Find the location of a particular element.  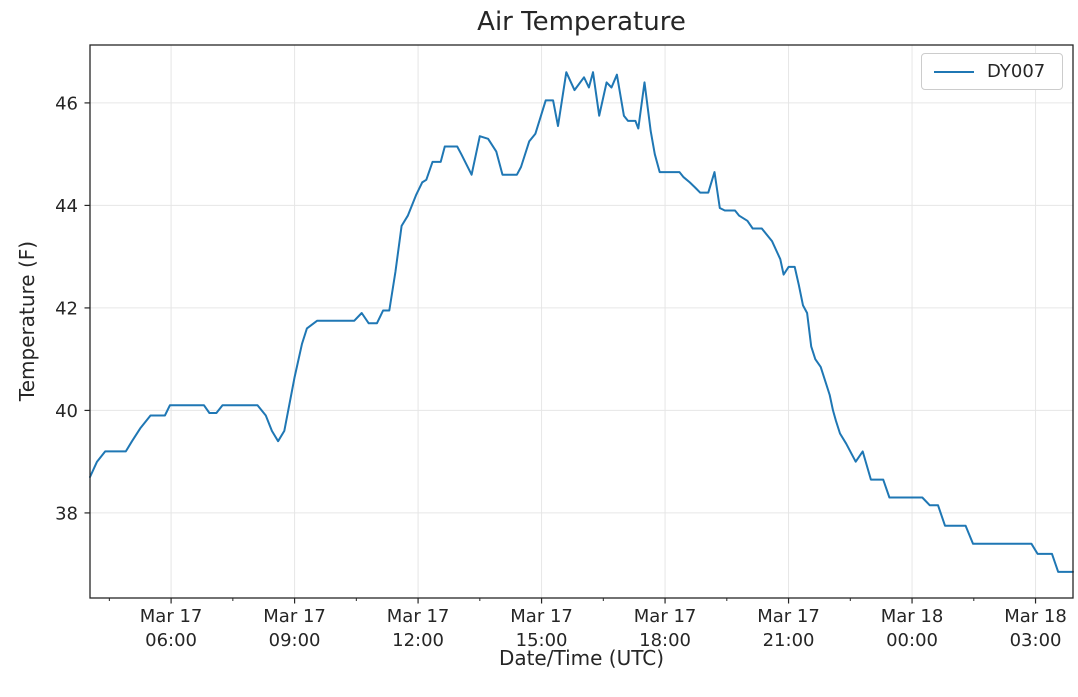

y-tick-label: 44 is located at coordinates (66, 206).